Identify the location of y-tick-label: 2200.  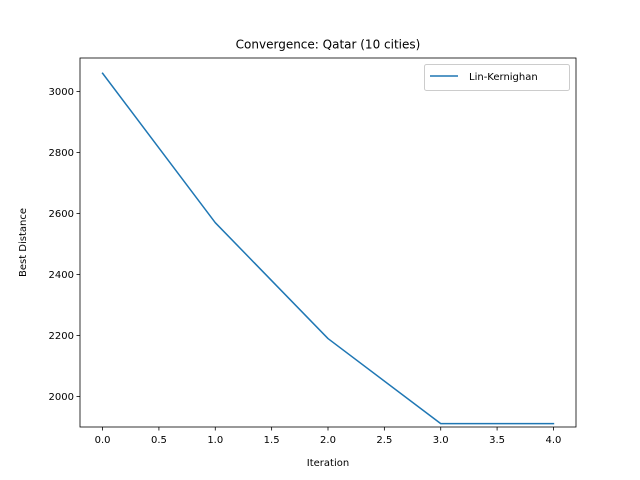
(61, 336).